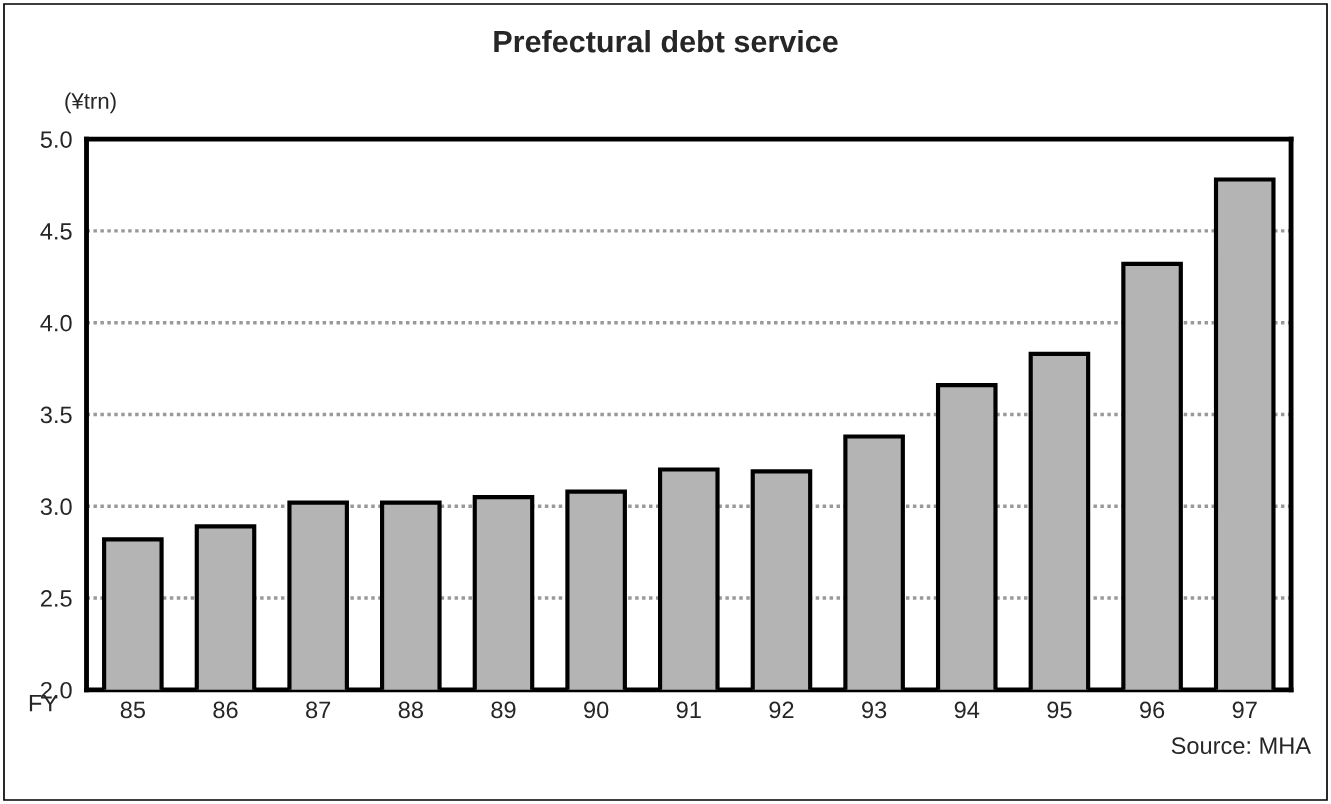 The image size is (1331, 804). What do you see at coordinates (1241, 746) in the screenshot?
I see `source-note: Source: MHA` at bounding box center [1241, 746].